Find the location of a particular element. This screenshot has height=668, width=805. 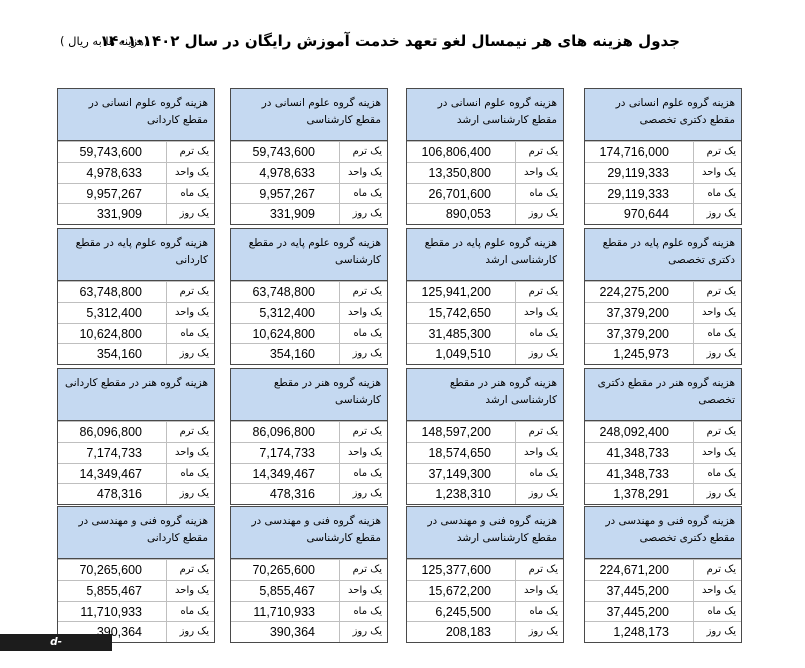

cost-value: 37,149,300 is located at coordinates (459, 473).